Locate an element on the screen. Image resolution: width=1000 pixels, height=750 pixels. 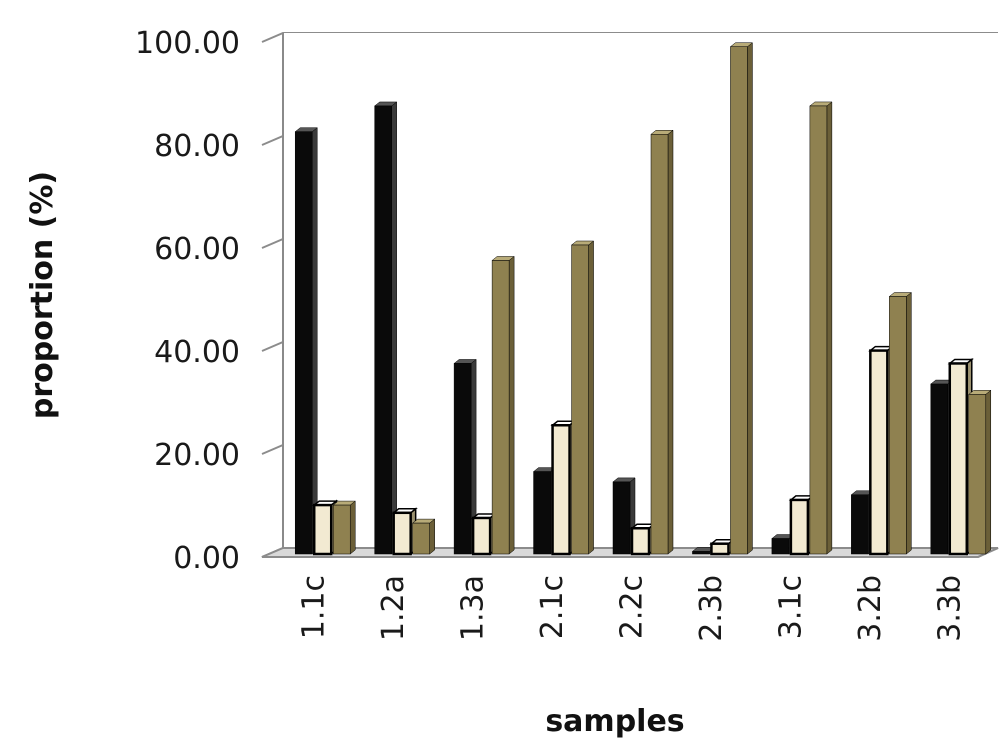
x-tick-label: 3.1c is located at coordinates (790, 607).